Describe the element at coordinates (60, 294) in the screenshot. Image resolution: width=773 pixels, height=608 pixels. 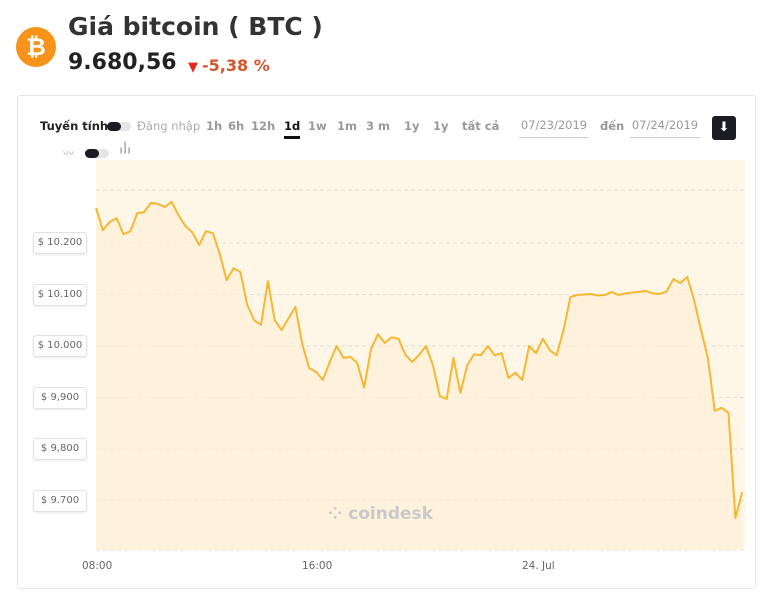
I see `y-tick-label: $ 10.100` at that location.